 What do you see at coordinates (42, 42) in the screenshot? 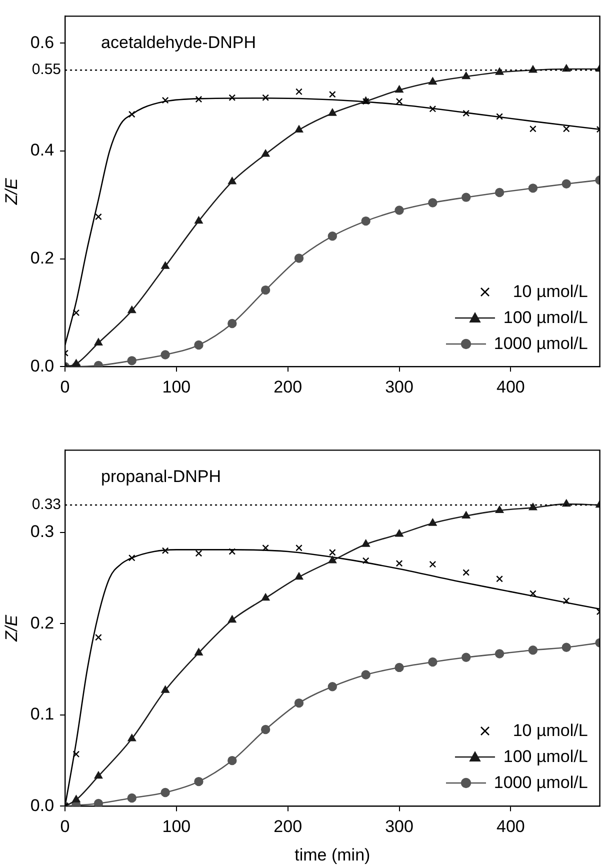
I see `y-tick-label: 0.6` at bounding box center [42, 42].